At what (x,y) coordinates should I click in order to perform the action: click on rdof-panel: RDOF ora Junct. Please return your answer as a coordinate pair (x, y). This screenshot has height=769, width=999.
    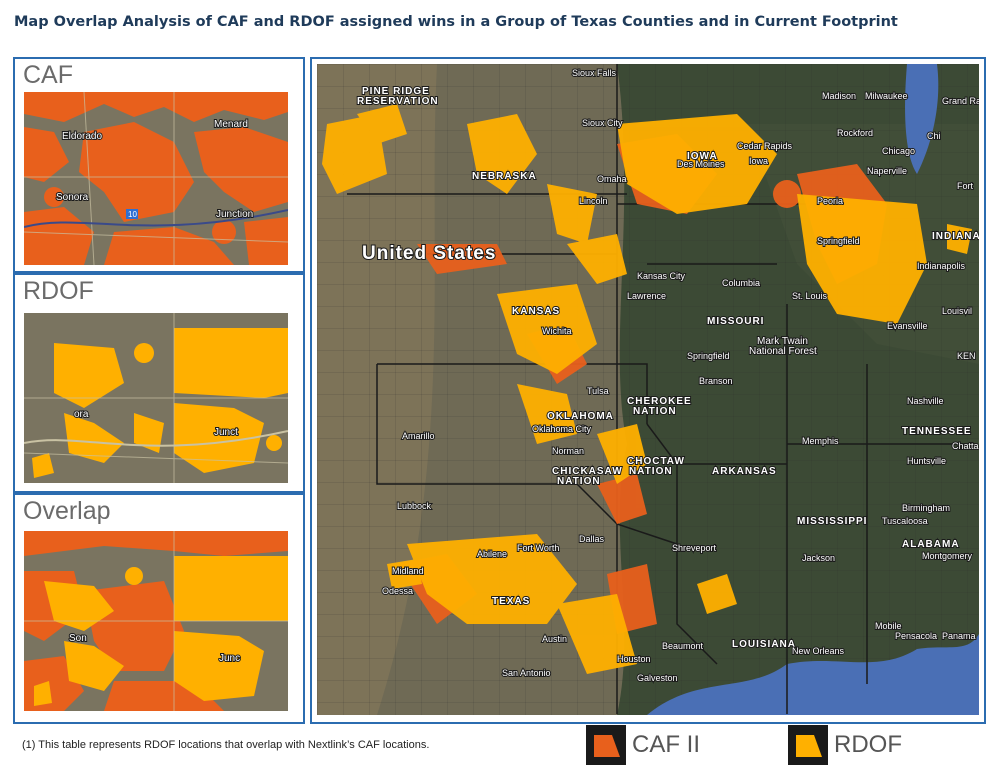
    Looking at the image, I should click on (159, 383).